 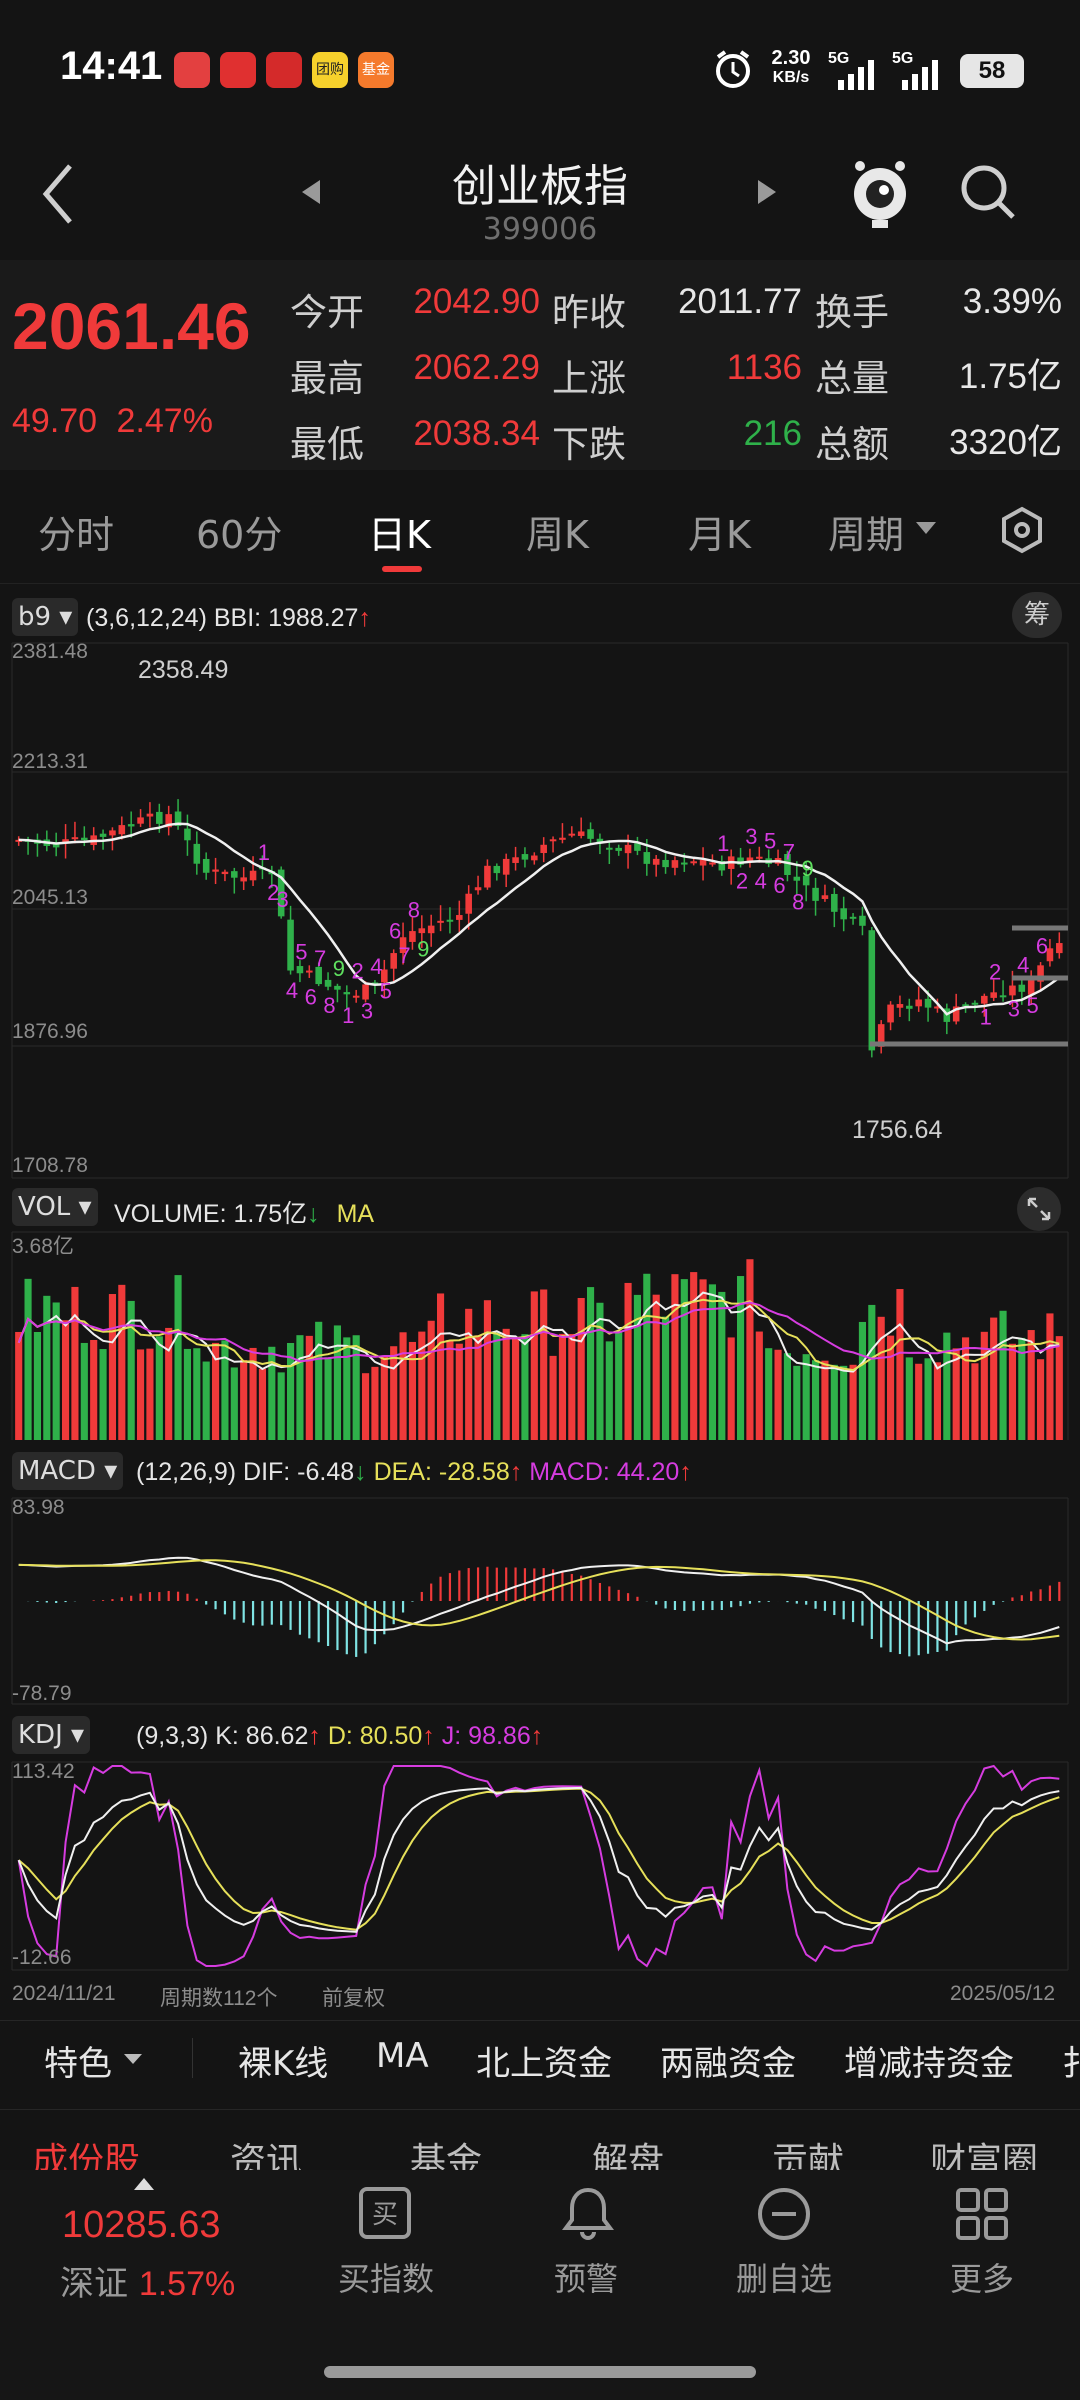 What do you see at coordinates (476, 367) in the screenshot?
I see `high-value: 2062.29` at bounding box center [476, 367].